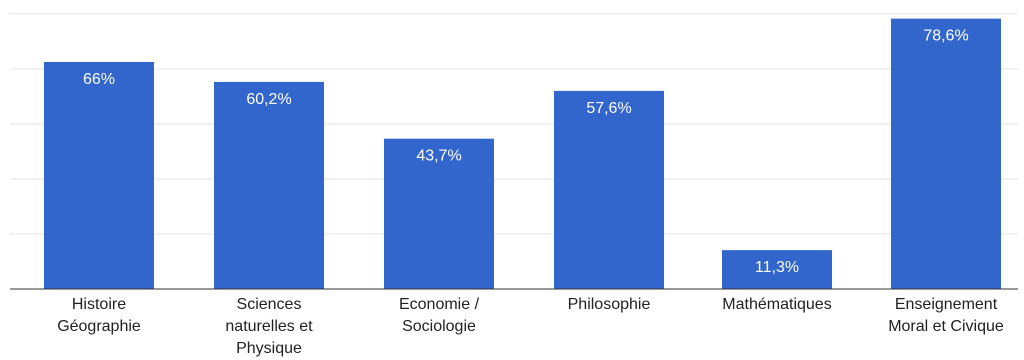  I want to click on category-label-line: Economie /, so click(439, 304).